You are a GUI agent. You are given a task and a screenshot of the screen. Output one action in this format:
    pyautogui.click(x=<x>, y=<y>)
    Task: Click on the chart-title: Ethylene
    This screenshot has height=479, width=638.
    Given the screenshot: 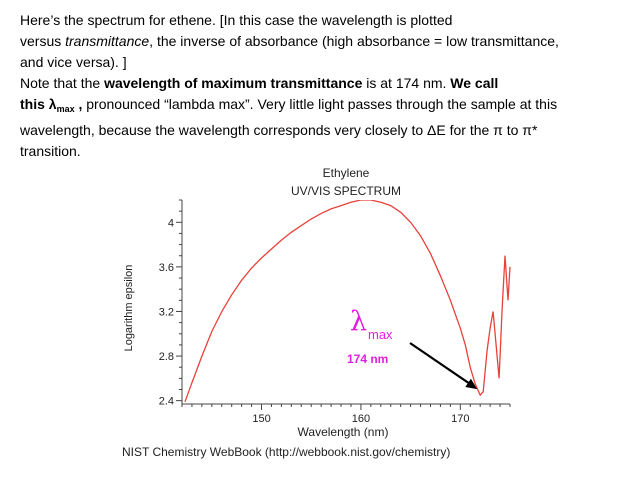 What is the action you would take?
    pyautogui.click(x=346, y=173)
    